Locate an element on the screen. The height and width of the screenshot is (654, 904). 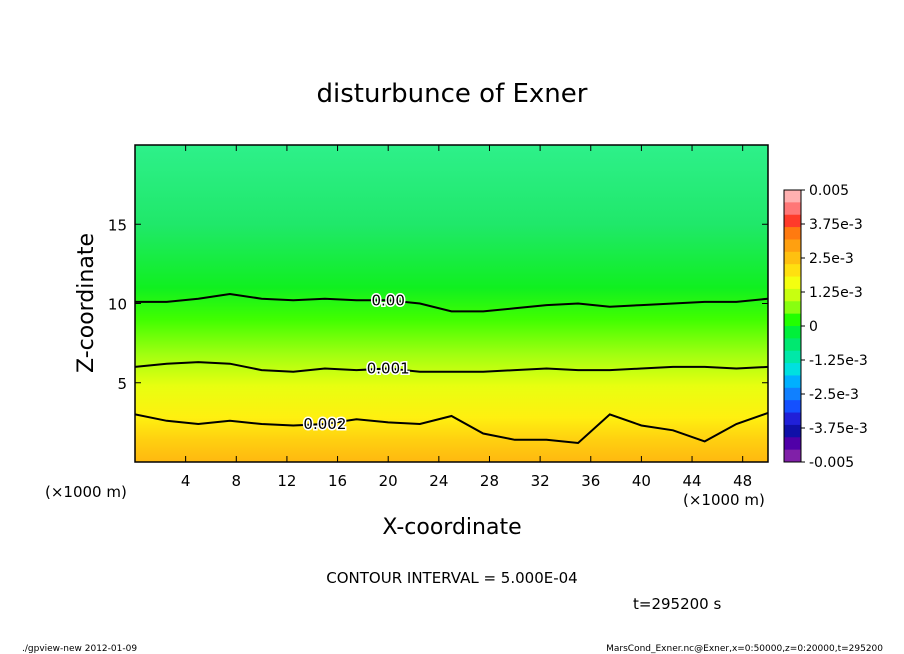
x-tick-label: 16 is located at coordinates (337, 481).